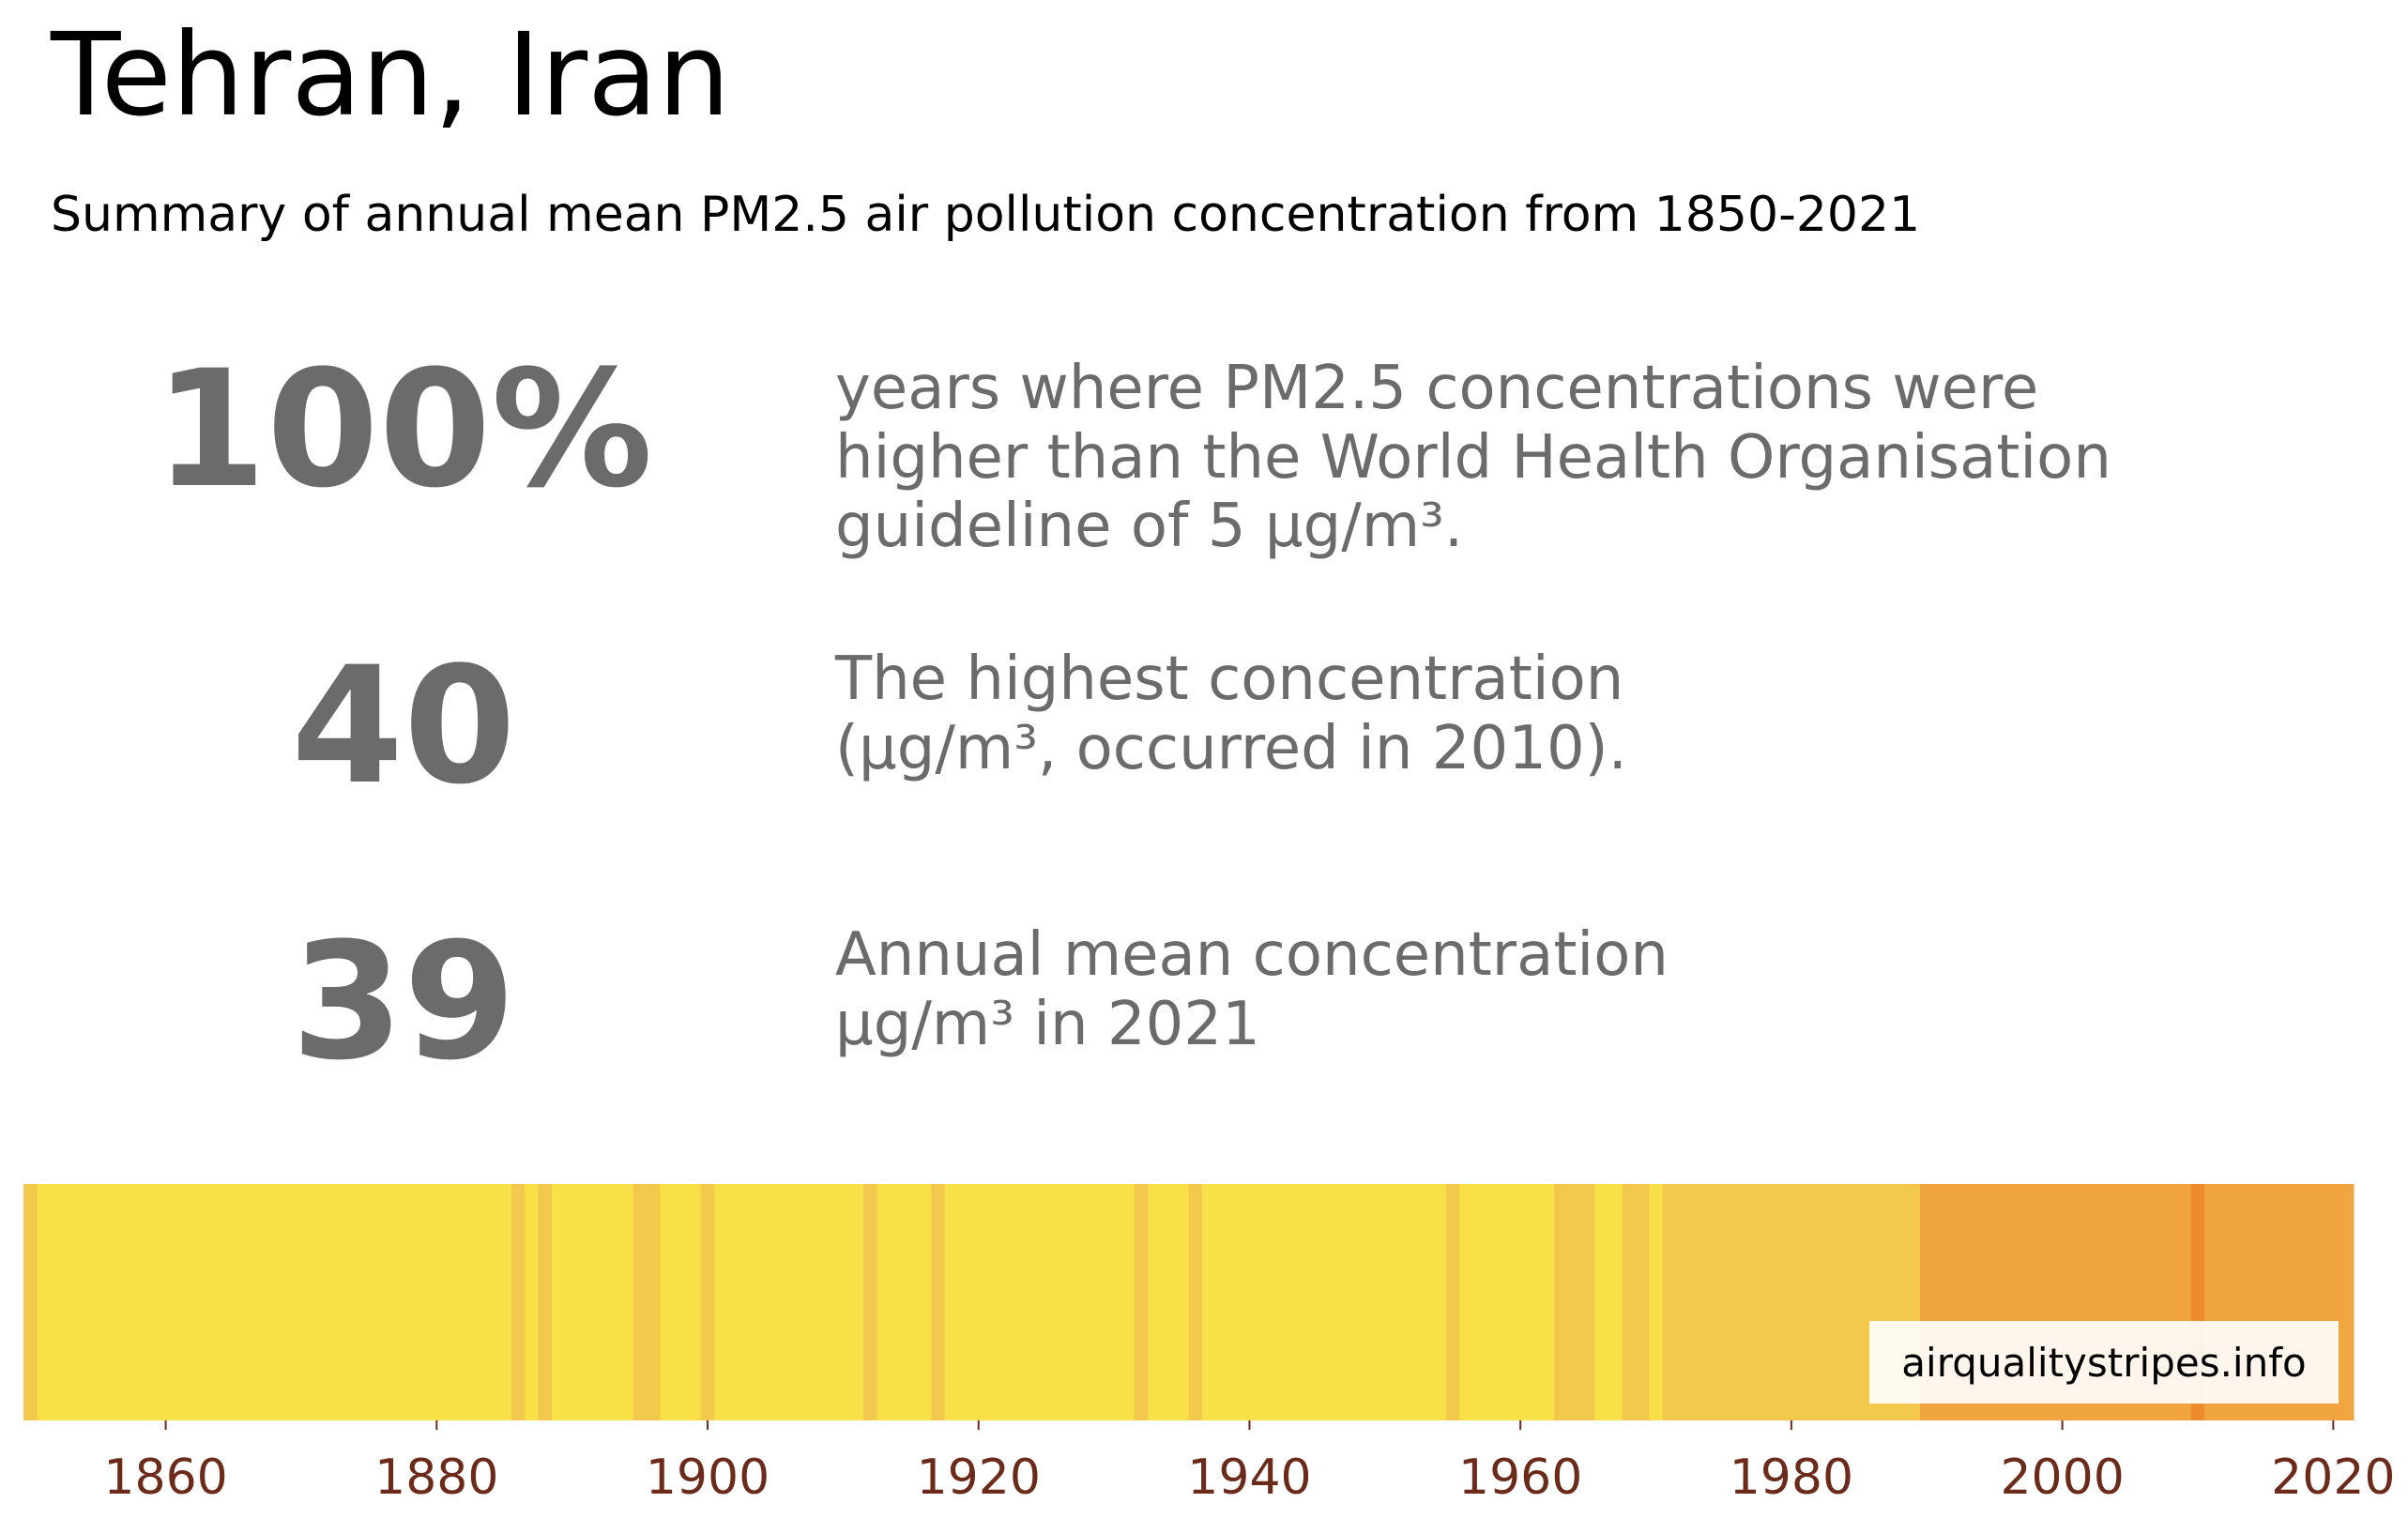 This screenshot has height=1518, width=2408. Describe the element at coordinates (1249, 1478) in the screenshot. I see `x-axis-tick-label: 1940` at that location.